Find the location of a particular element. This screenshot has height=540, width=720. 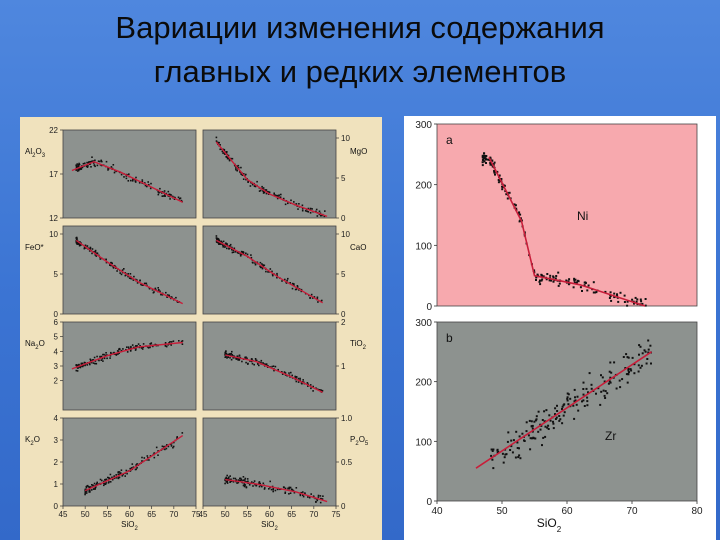

p2o5-xtick-label: 75 is located at coordinates (336, 514).